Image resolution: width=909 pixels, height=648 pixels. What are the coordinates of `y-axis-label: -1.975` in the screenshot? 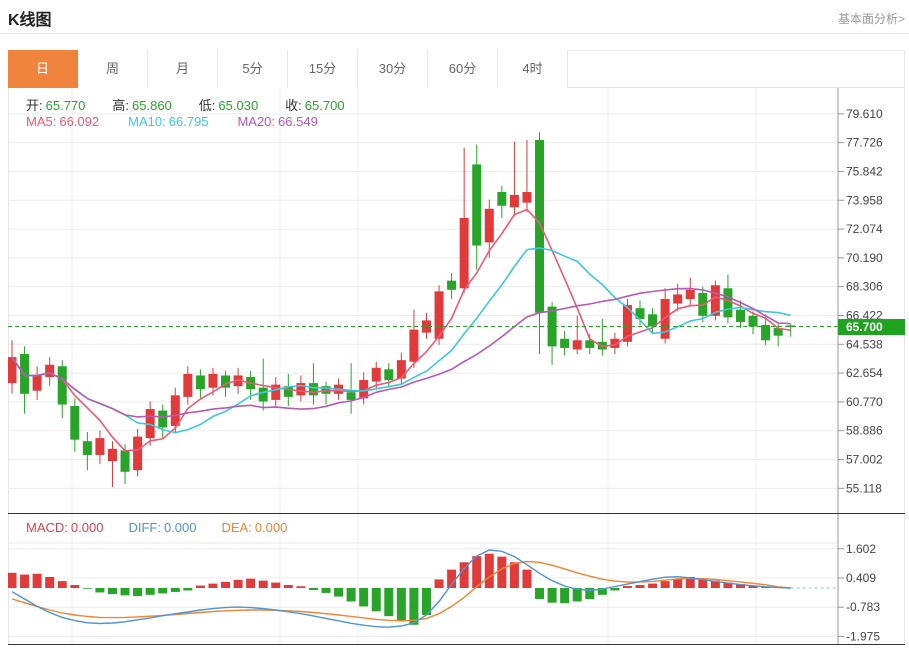 It's located at (863, 636).